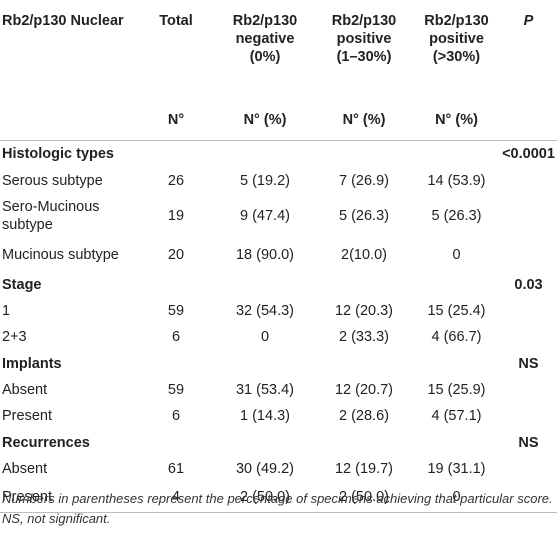 This screenshot has width=557, height=552. I want to click on section-row: Stage 0.03, so click(278, 285).